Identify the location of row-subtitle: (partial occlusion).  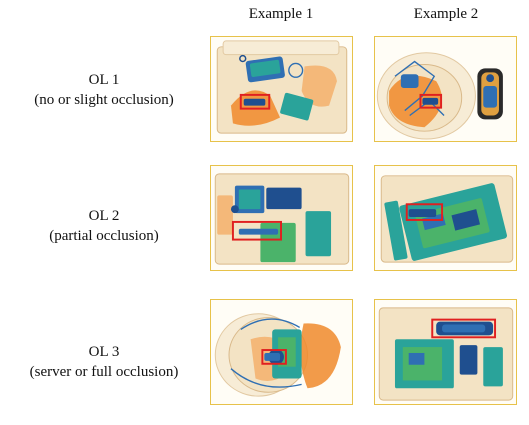
(104, 236).